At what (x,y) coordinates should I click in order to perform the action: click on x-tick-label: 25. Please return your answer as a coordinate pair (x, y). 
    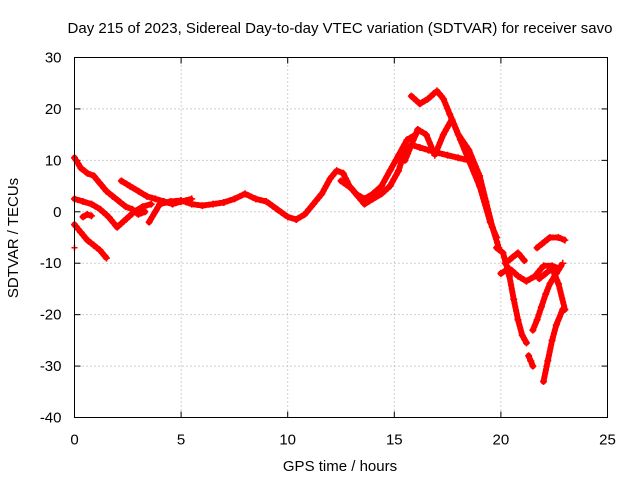
    Looking at the image, I should click on (607, 440).